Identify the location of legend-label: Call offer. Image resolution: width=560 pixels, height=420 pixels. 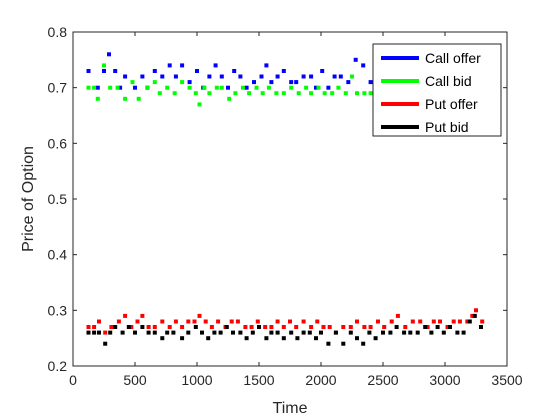
(453, 58).